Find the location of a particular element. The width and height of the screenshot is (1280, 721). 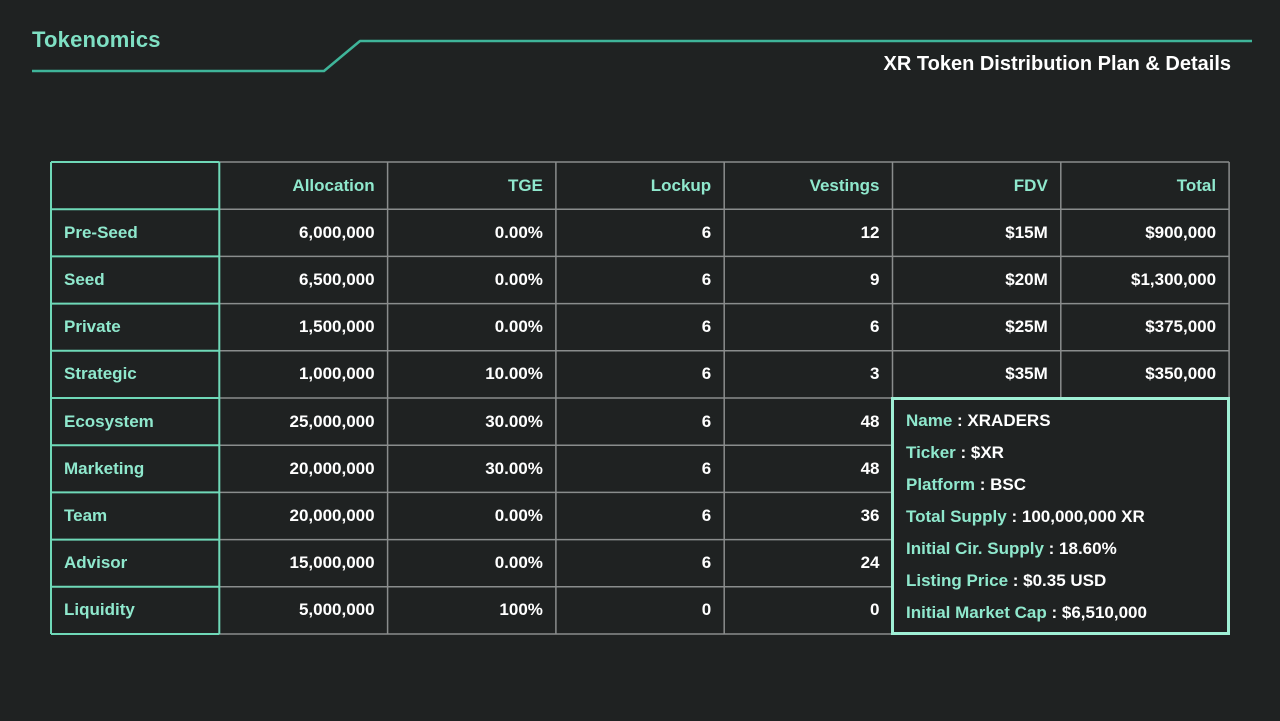

cell-total: $1,300,000 is located at coordinates (1174, 279).